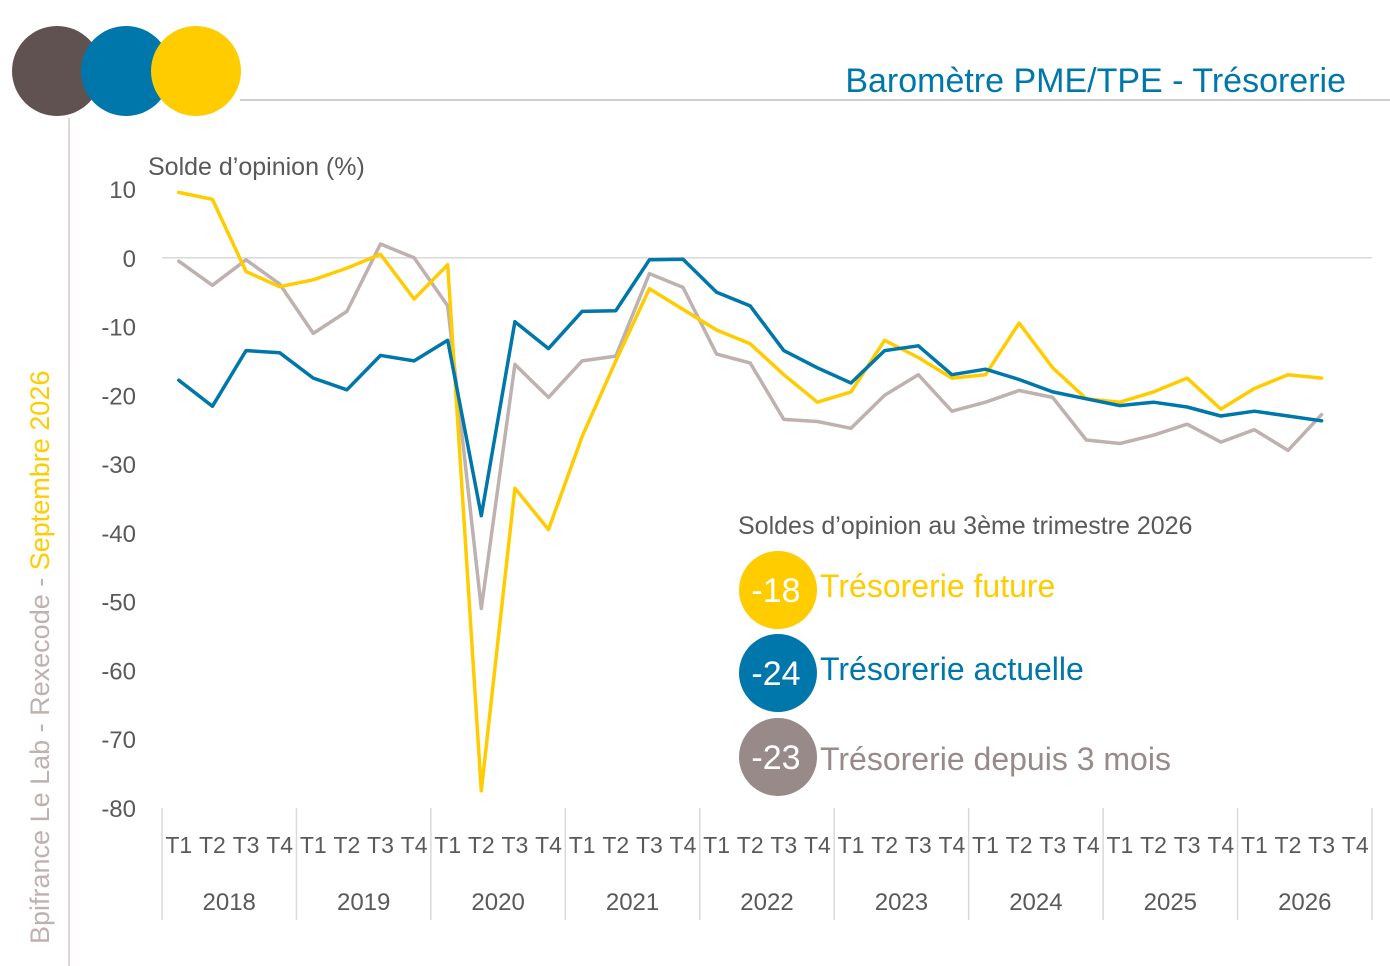 Image resolution: width=1390 pixels, height=966 pixels. I want to click on logo-circle-yellow, so click(196, 71).